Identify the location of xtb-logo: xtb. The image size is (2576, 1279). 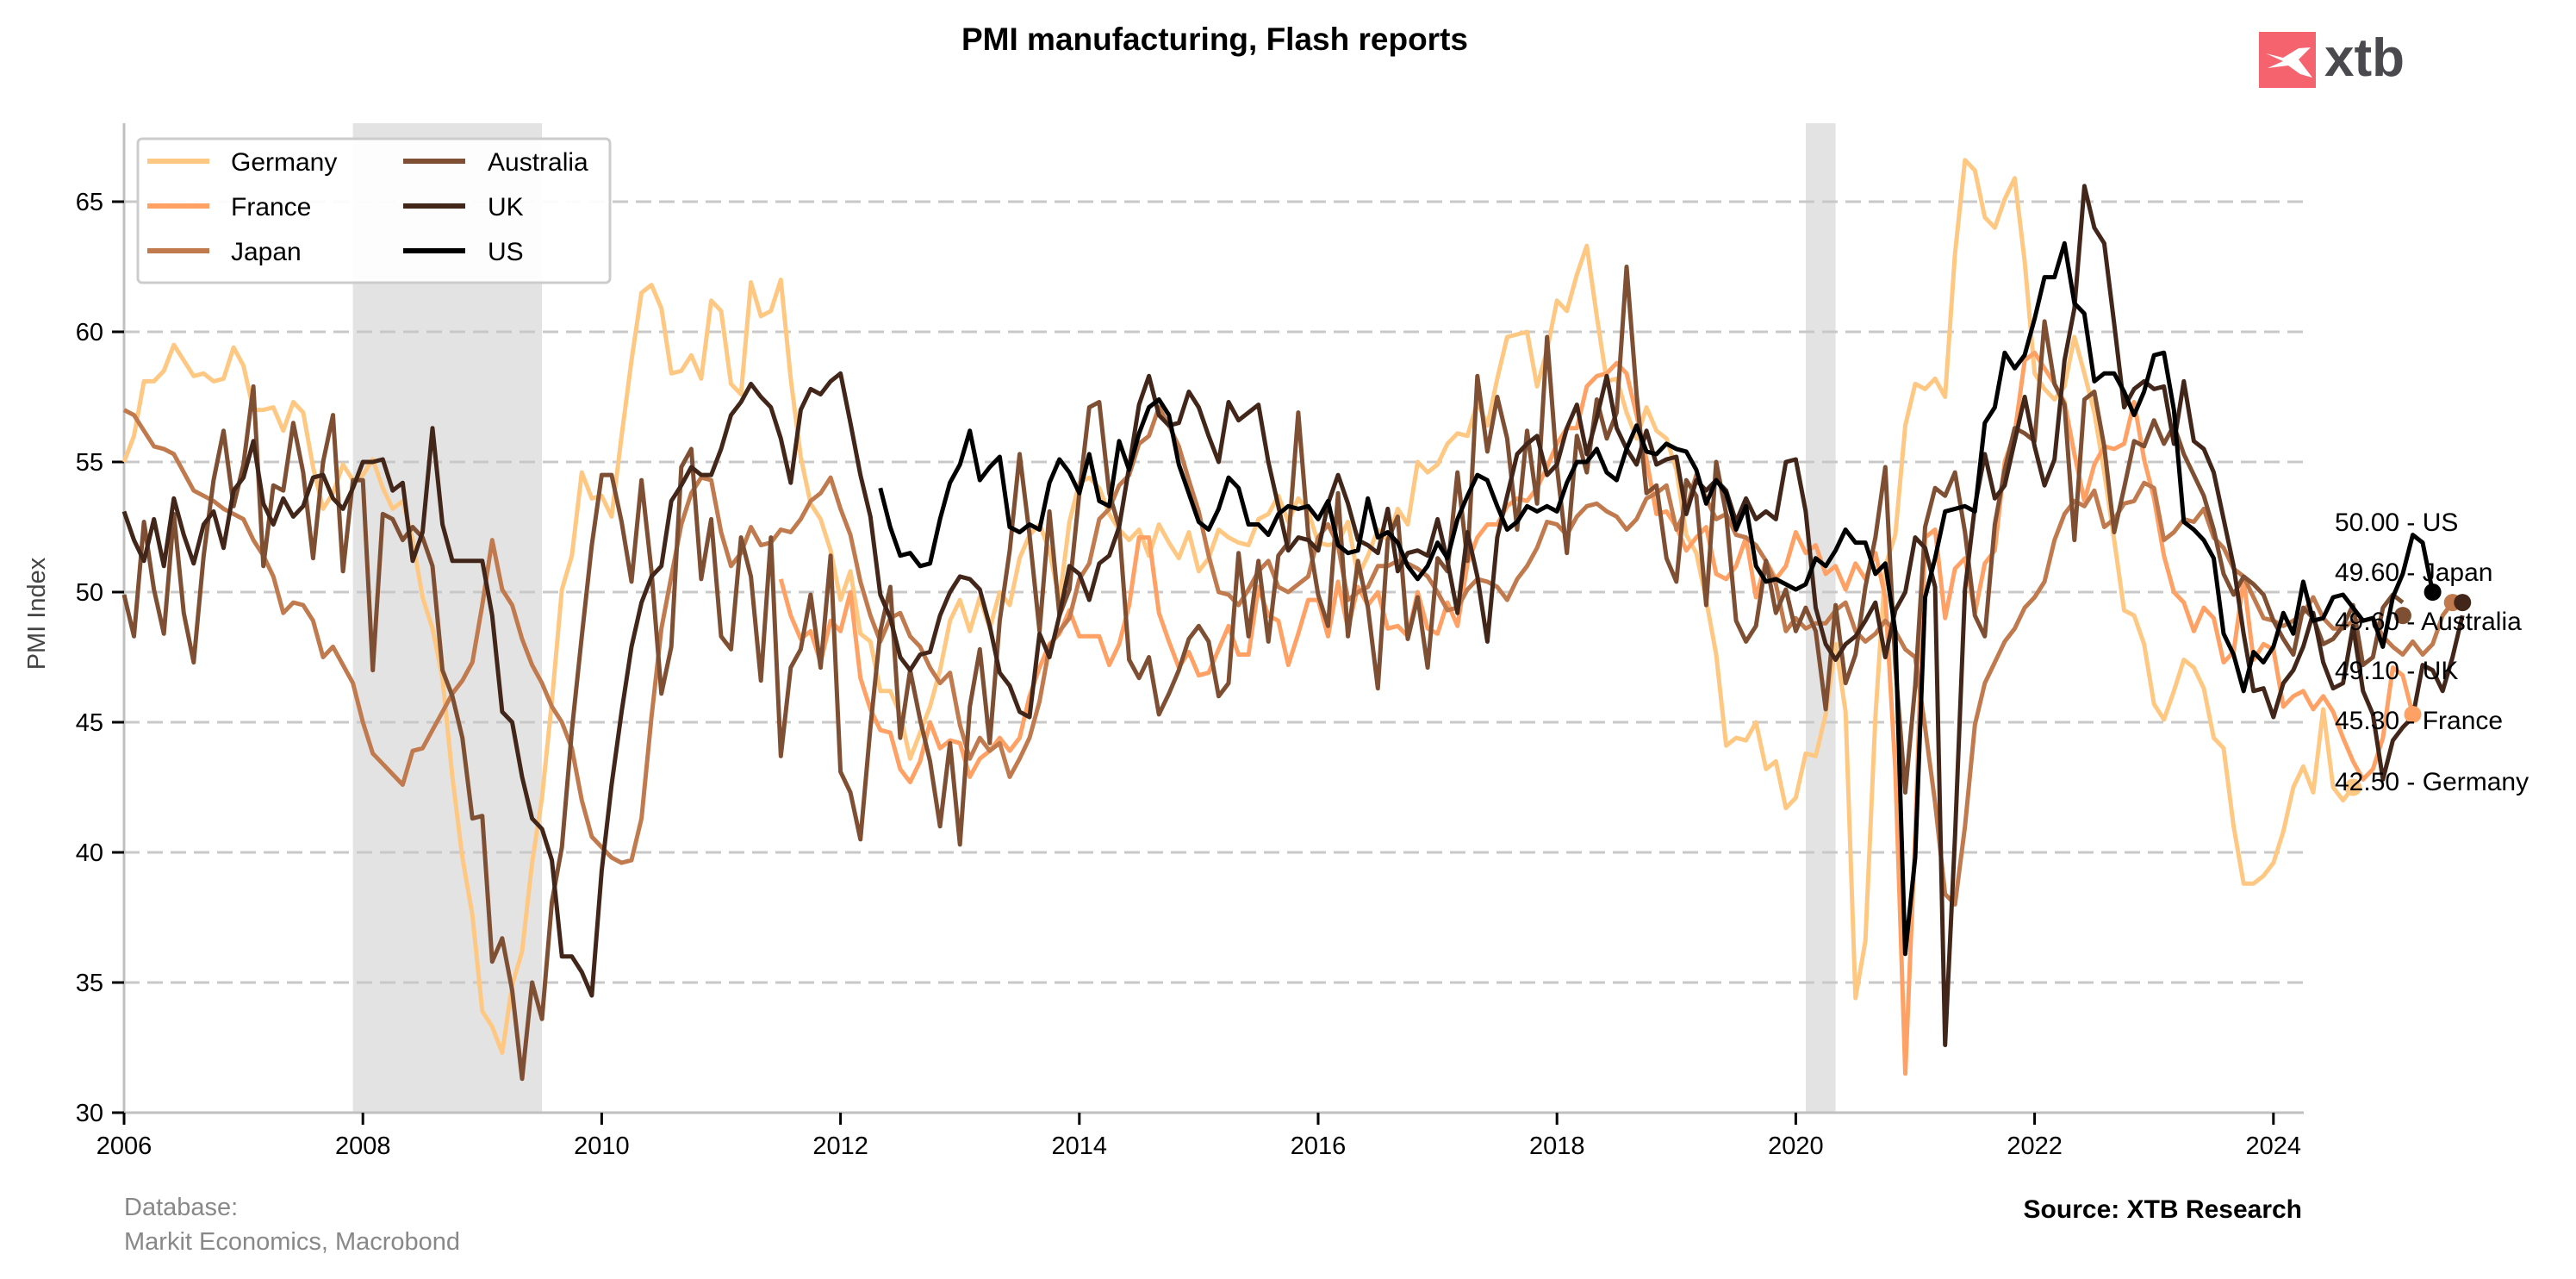
(2332, 58).